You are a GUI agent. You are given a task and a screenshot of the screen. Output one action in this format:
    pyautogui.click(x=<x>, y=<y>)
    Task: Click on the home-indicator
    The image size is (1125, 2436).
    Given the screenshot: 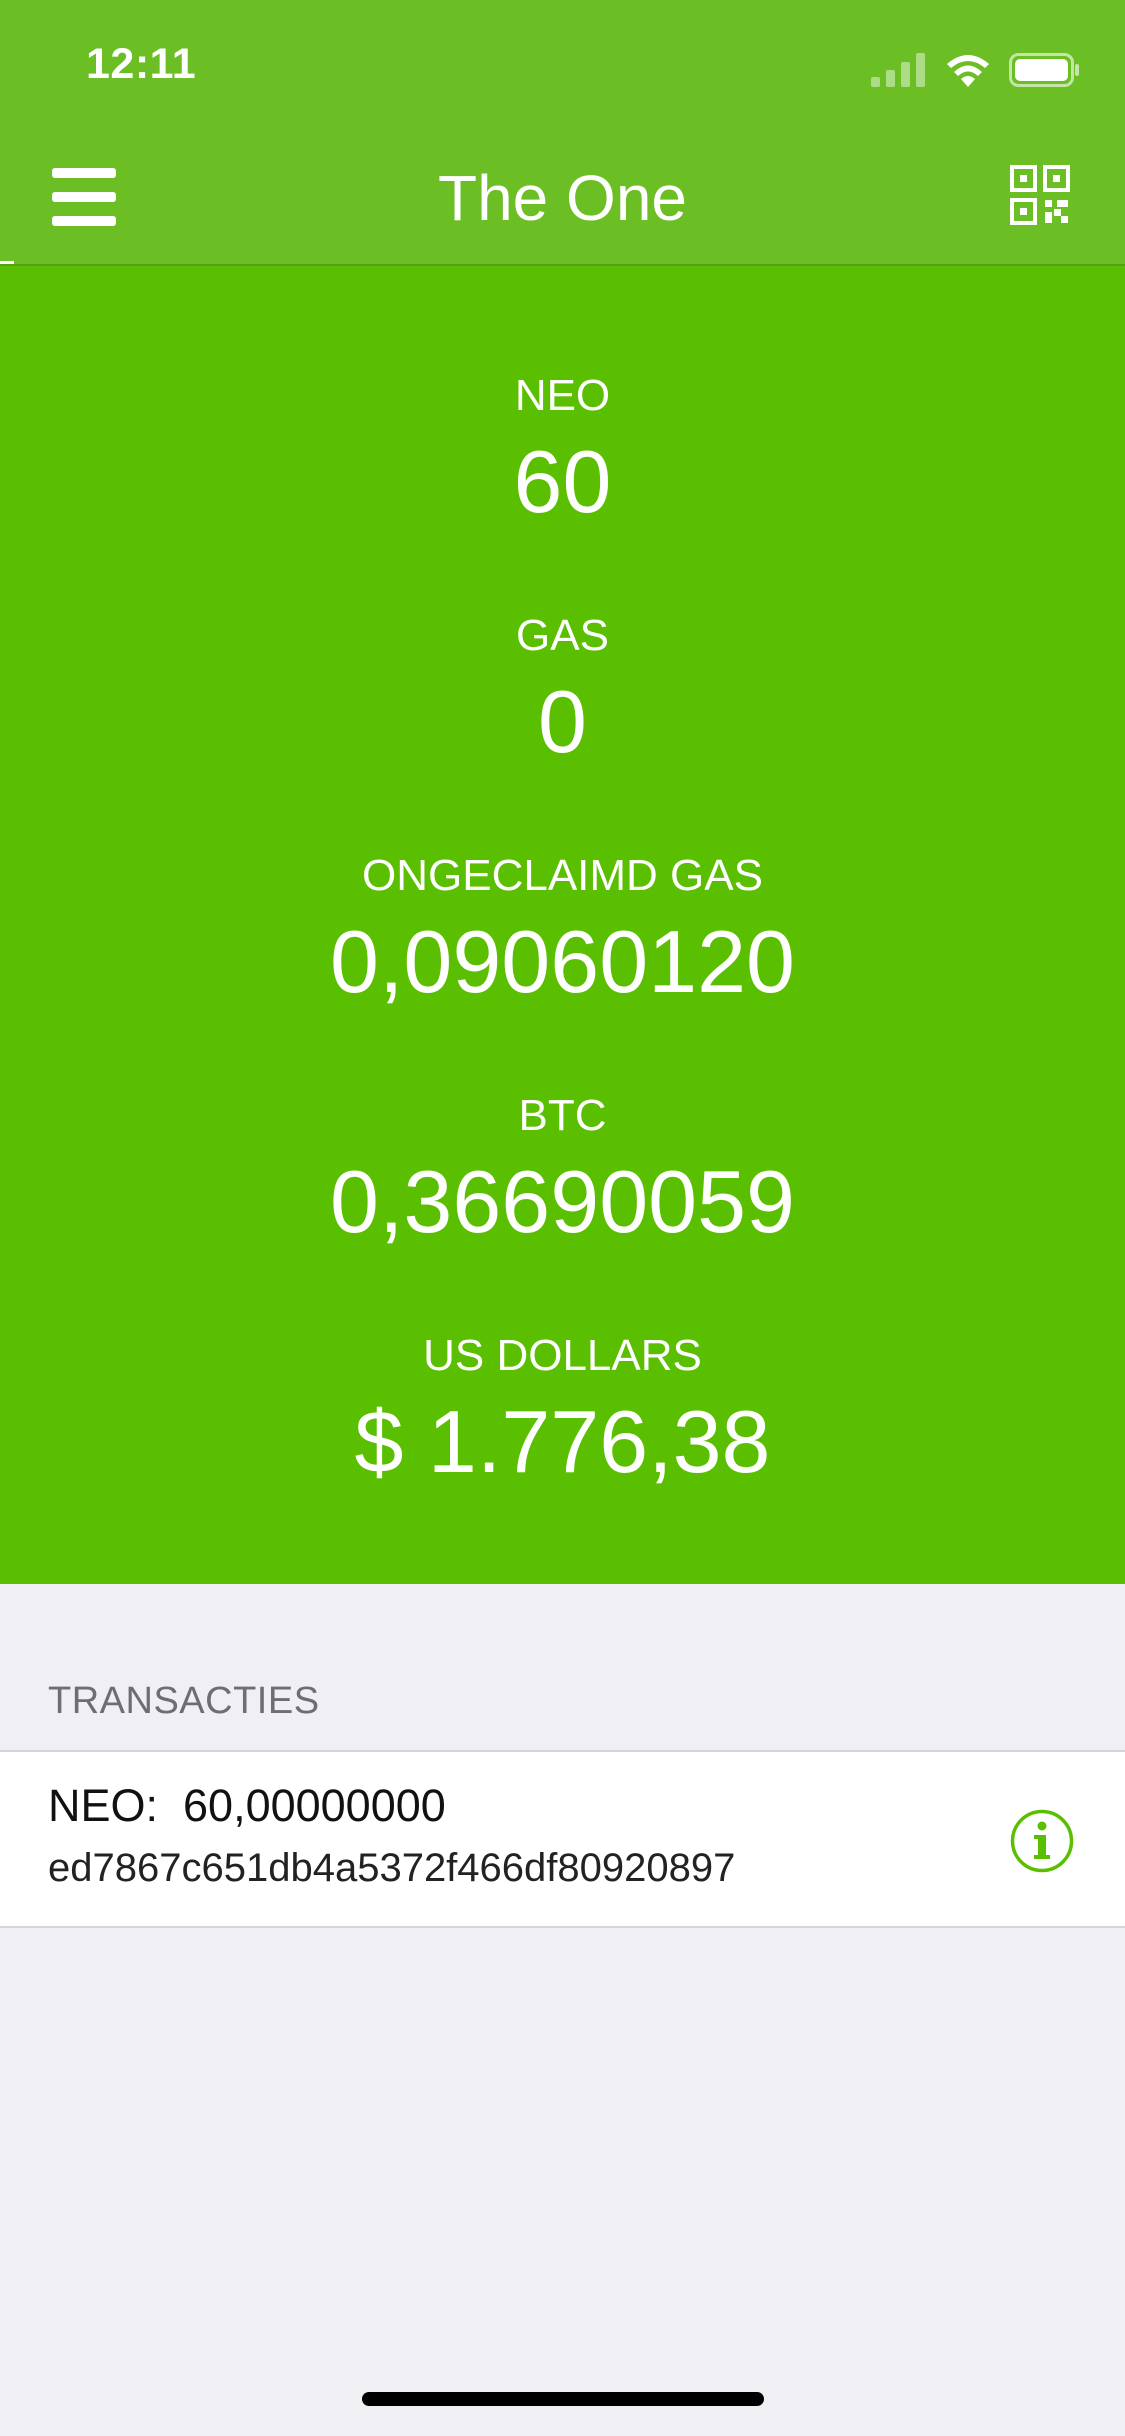 What is the action you would take?
    pyautogui.click(x=563, y=2399)
    